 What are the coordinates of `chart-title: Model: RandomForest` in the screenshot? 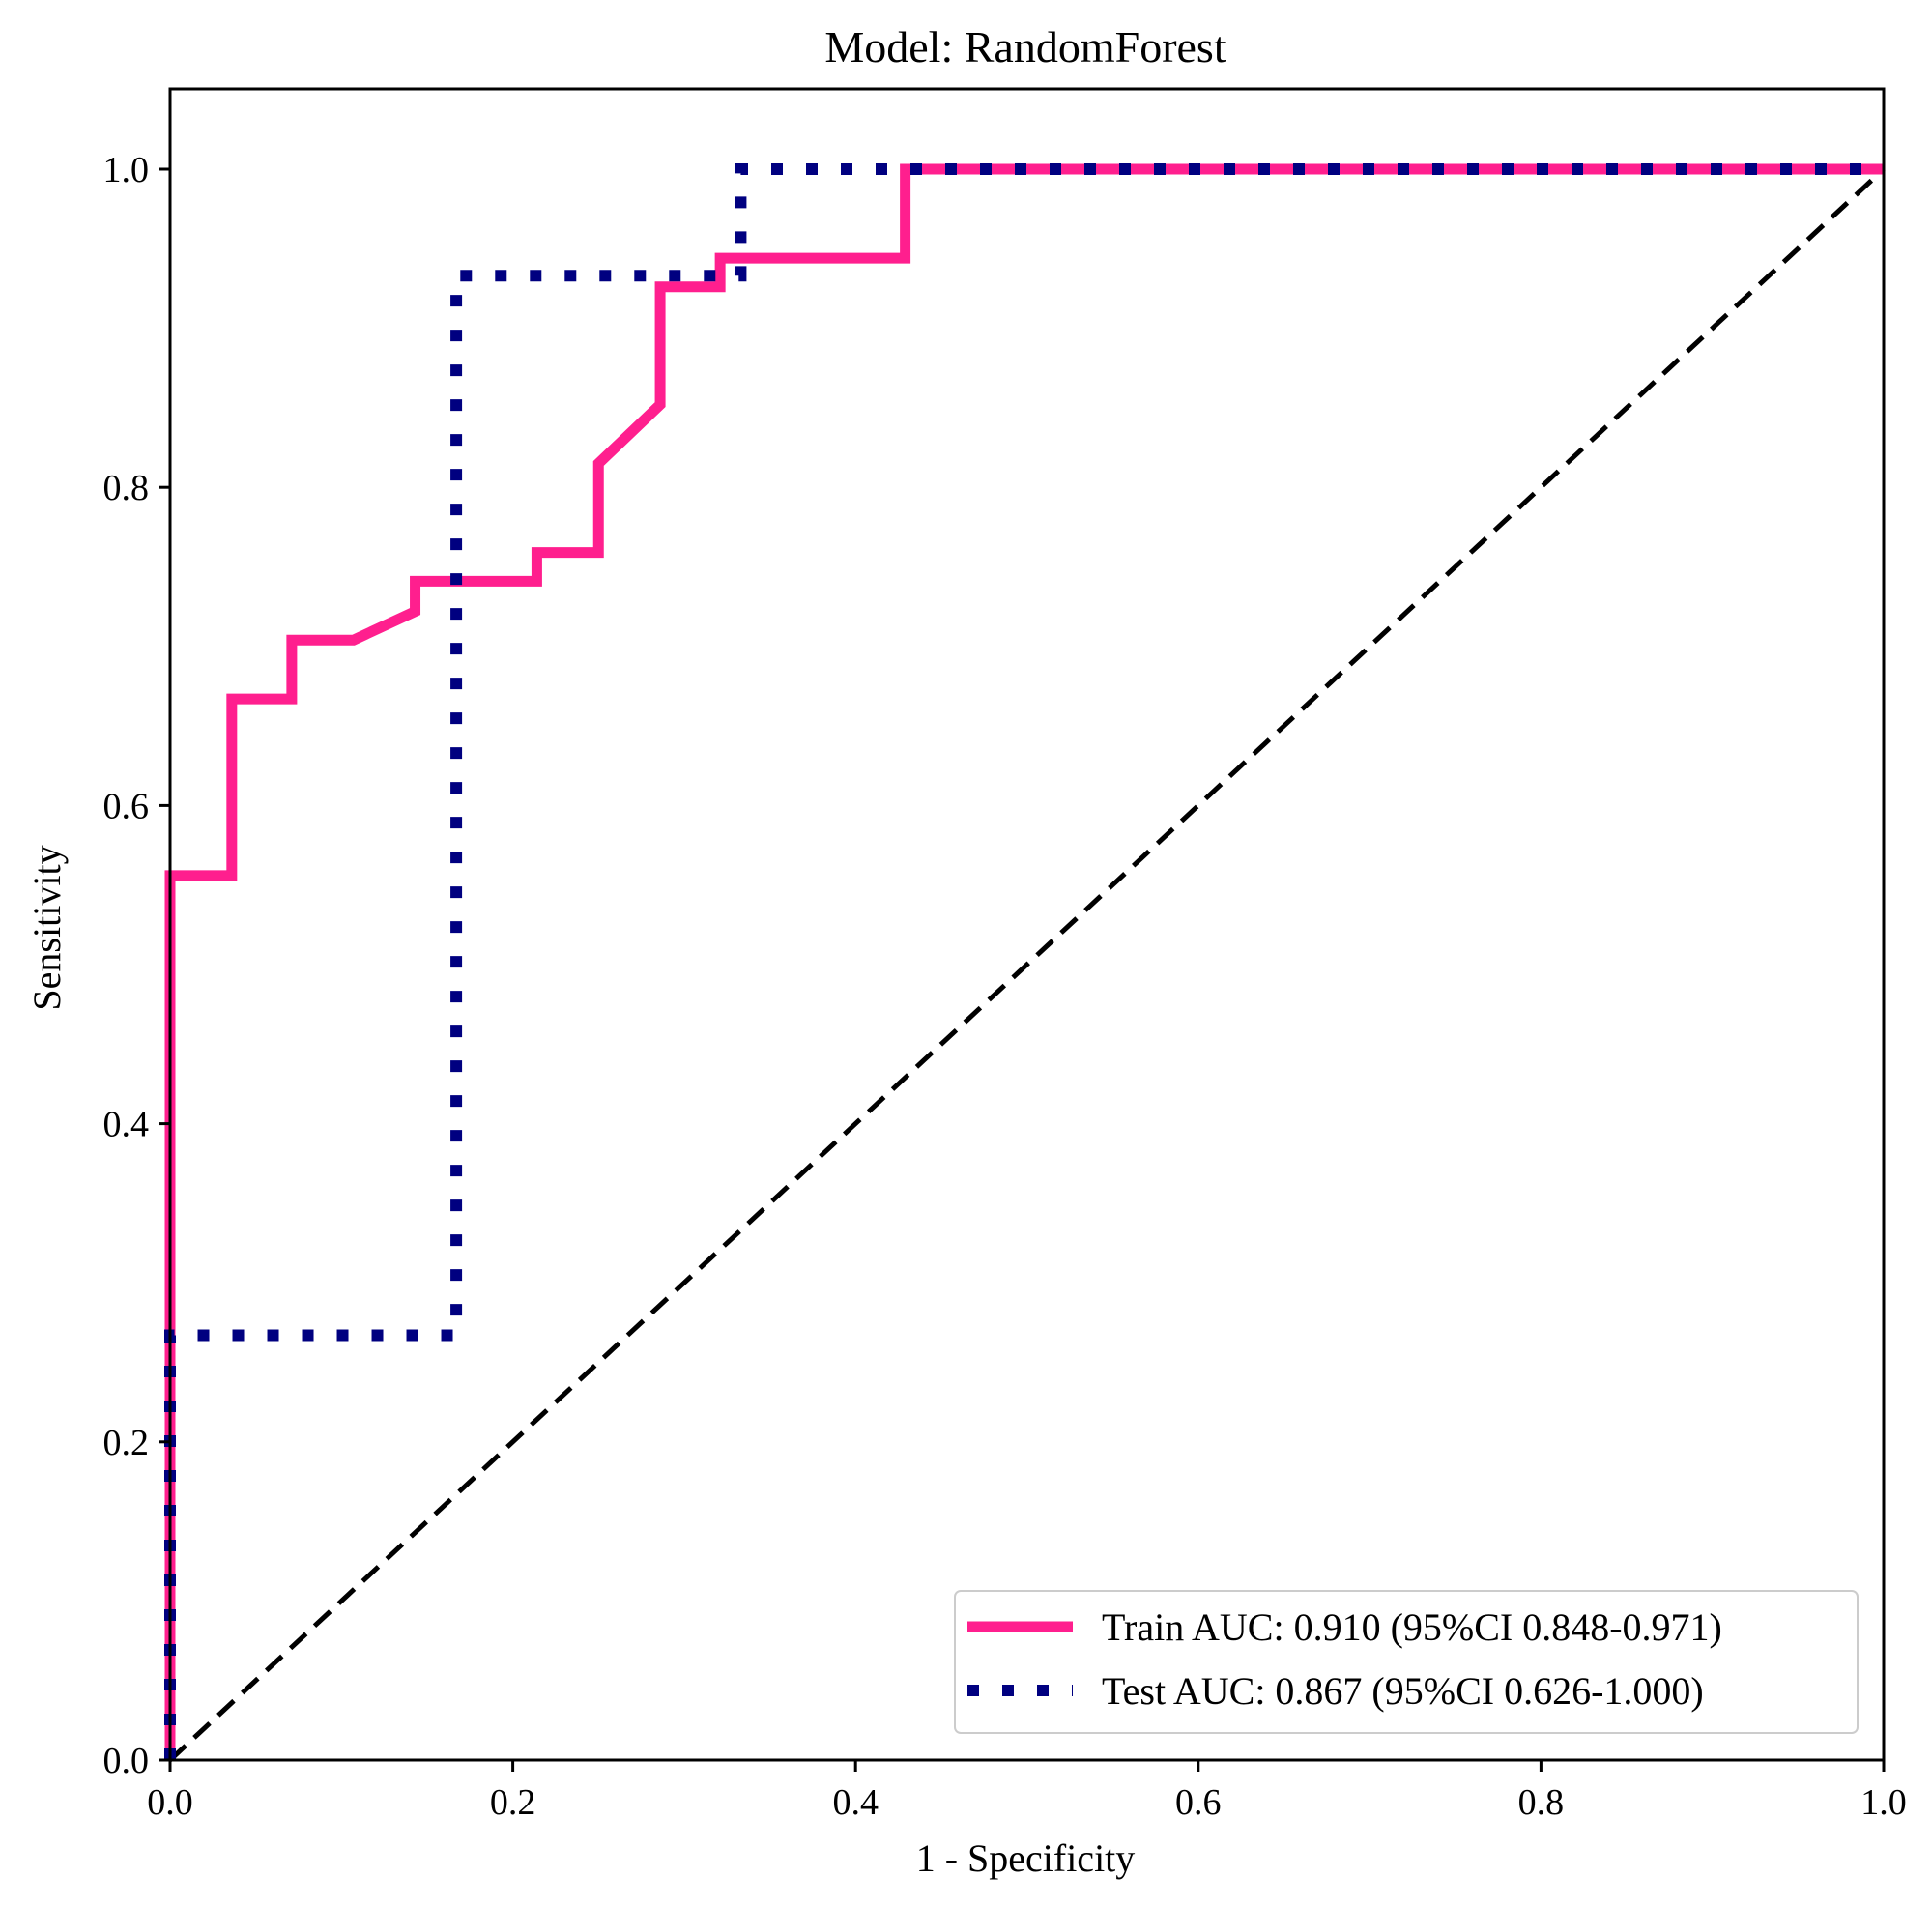 It's located at (1025, 47).